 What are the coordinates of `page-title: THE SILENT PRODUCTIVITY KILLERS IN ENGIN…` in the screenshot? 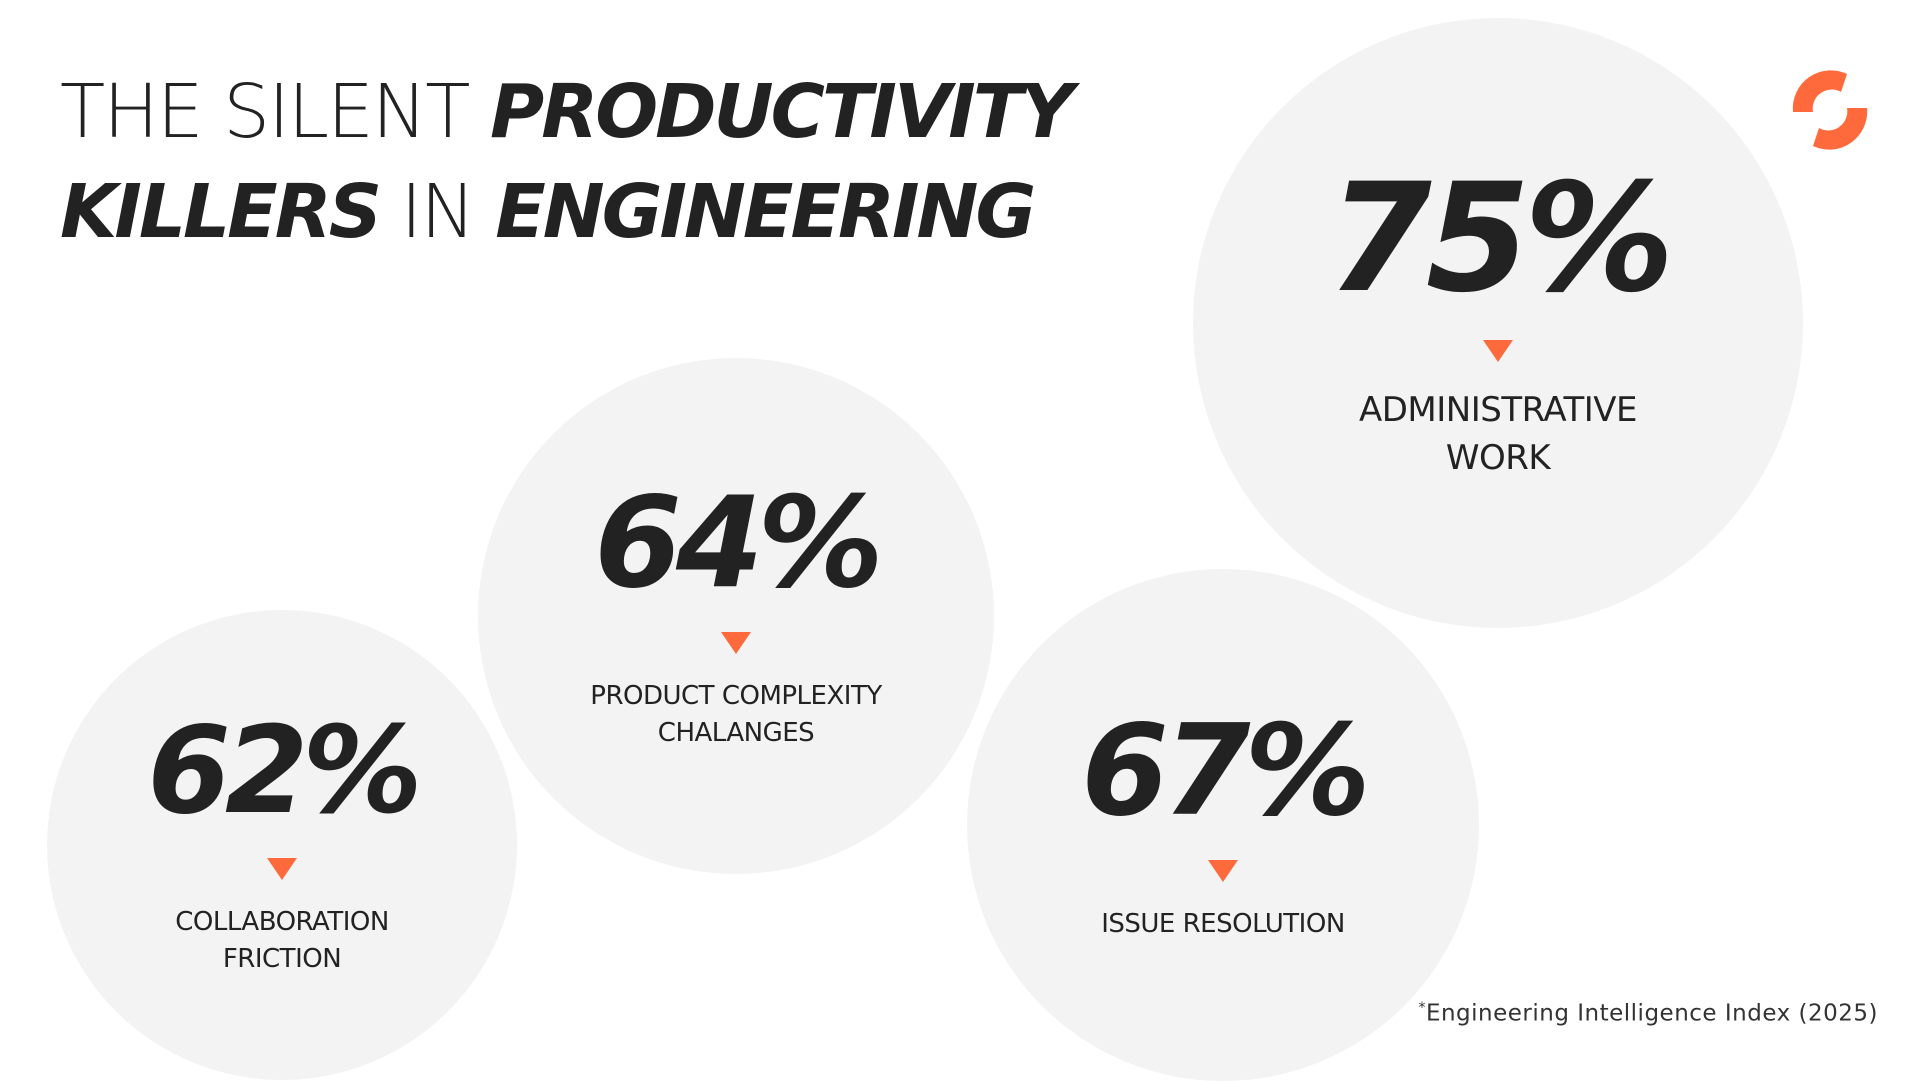 It's located at (570, 162).